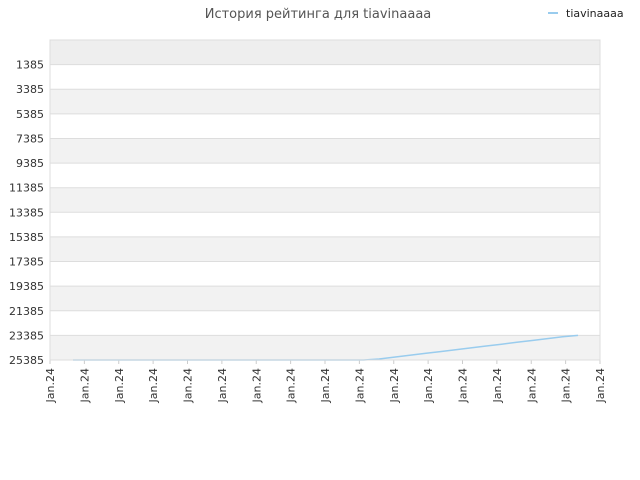 This screenshot has height=480, width=640. I want to click on y-tick-label: 11385, so click(26, 188).